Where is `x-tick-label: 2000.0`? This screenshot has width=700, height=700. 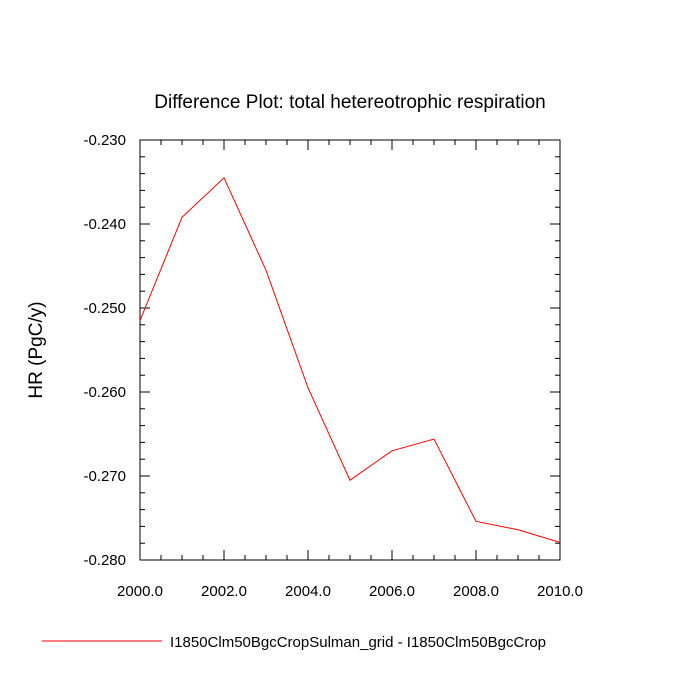
x-tick-label: 2000.0 is located at coordinates (140, 591).